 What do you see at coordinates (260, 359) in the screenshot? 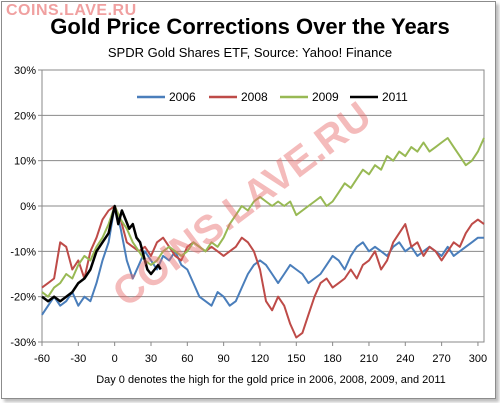
I see `x-tick-label: 120` at bounding box center [260, 359].